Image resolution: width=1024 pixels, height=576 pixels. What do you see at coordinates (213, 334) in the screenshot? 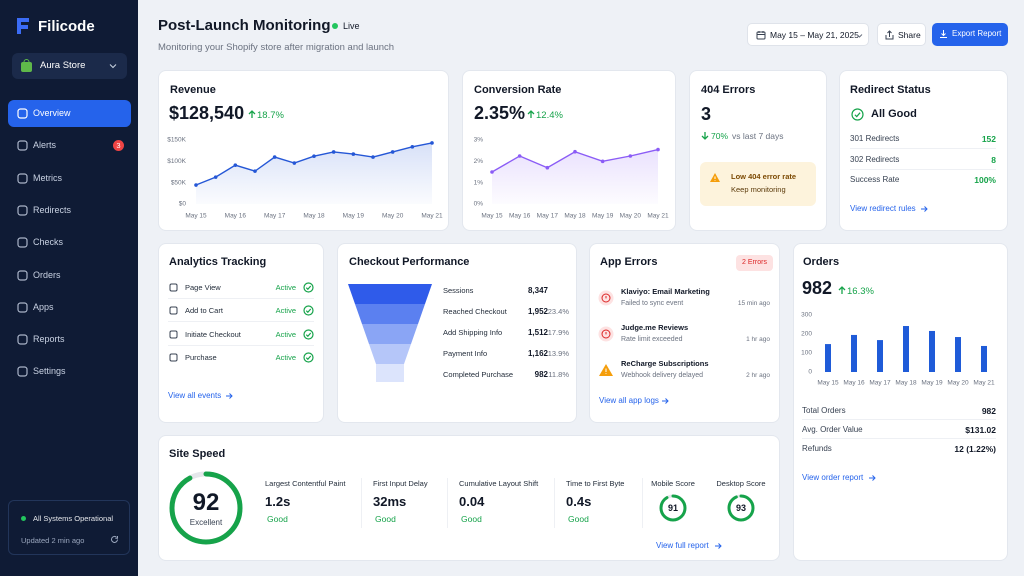
I see `event-name: Initiate Checkout` at bounding box center [213, 334].